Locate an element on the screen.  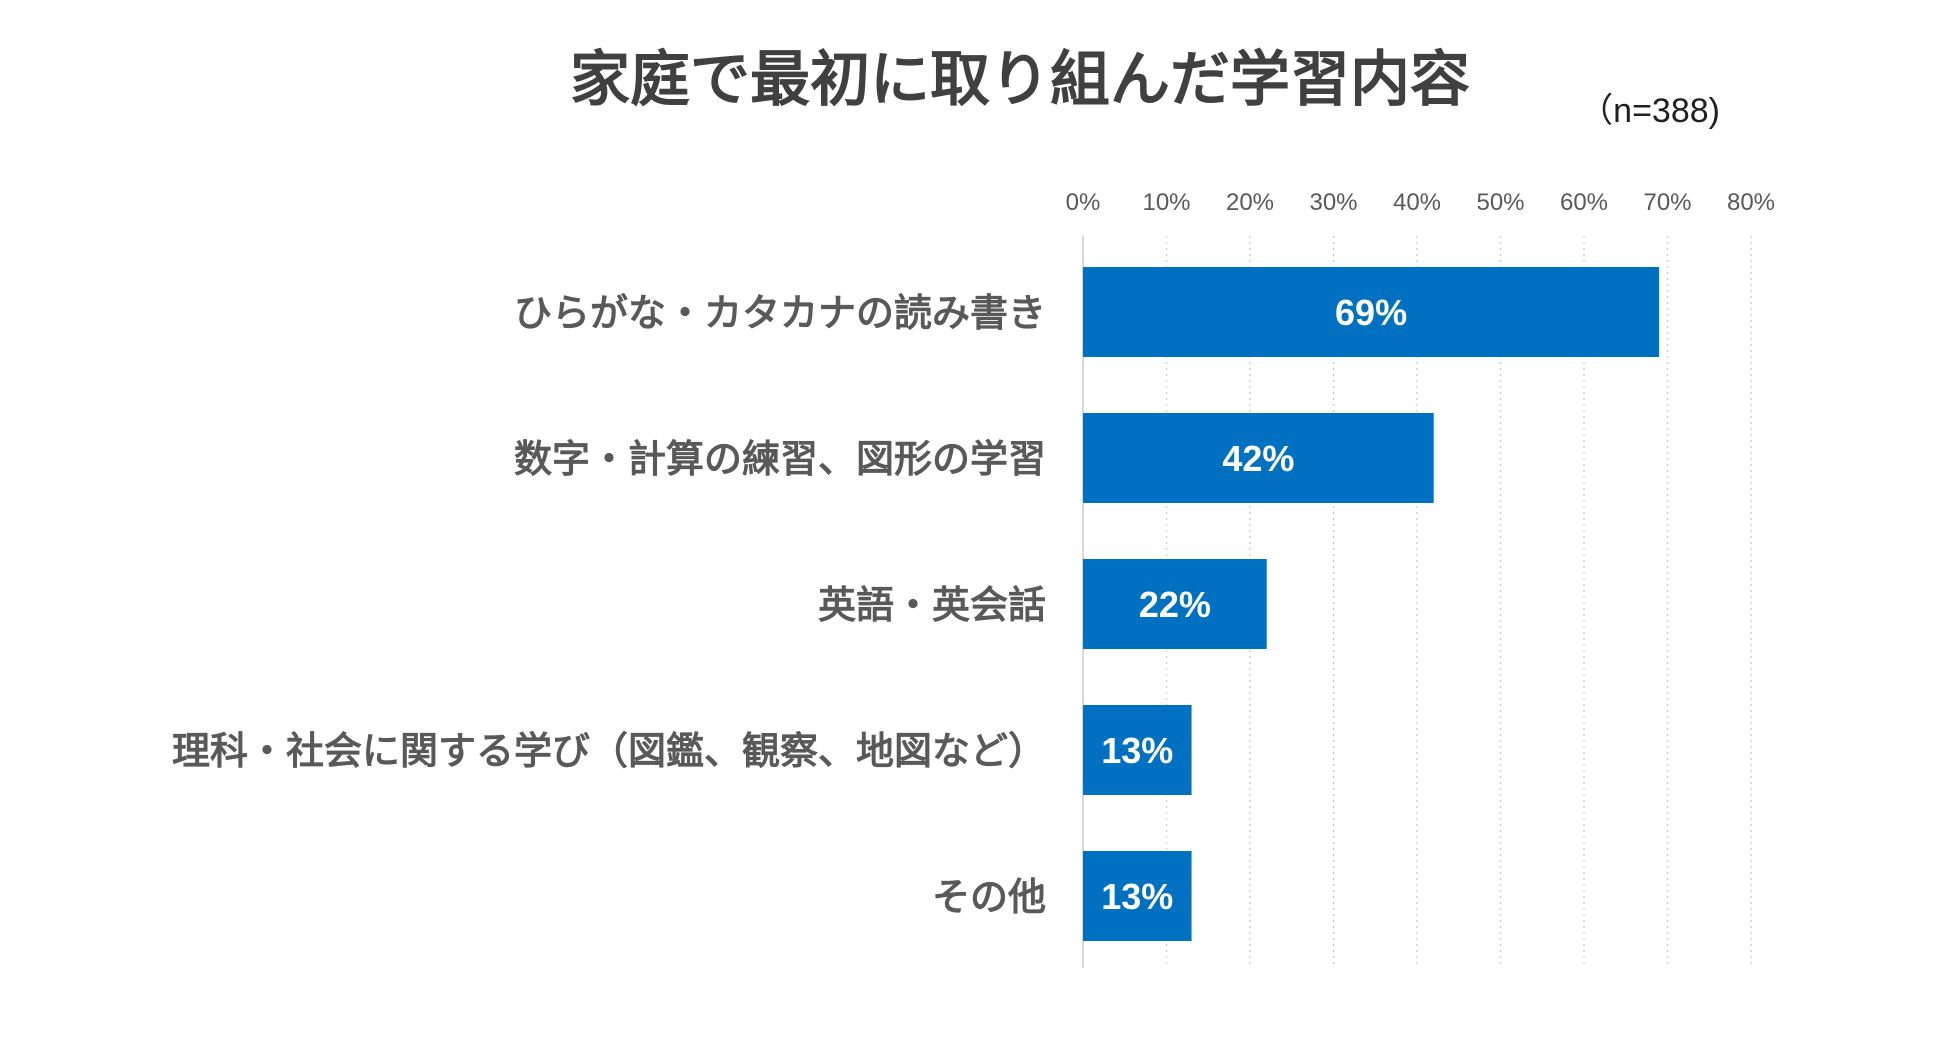
category-label: 数字・計算の練習、図形の学習 is located at coordinates (780, 459).